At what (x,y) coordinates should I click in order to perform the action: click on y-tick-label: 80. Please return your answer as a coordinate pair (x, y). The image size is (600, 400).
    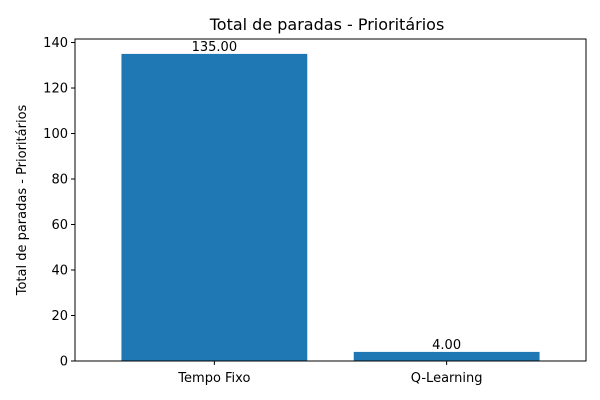
    Looking at the image, I should click on (59, 180).